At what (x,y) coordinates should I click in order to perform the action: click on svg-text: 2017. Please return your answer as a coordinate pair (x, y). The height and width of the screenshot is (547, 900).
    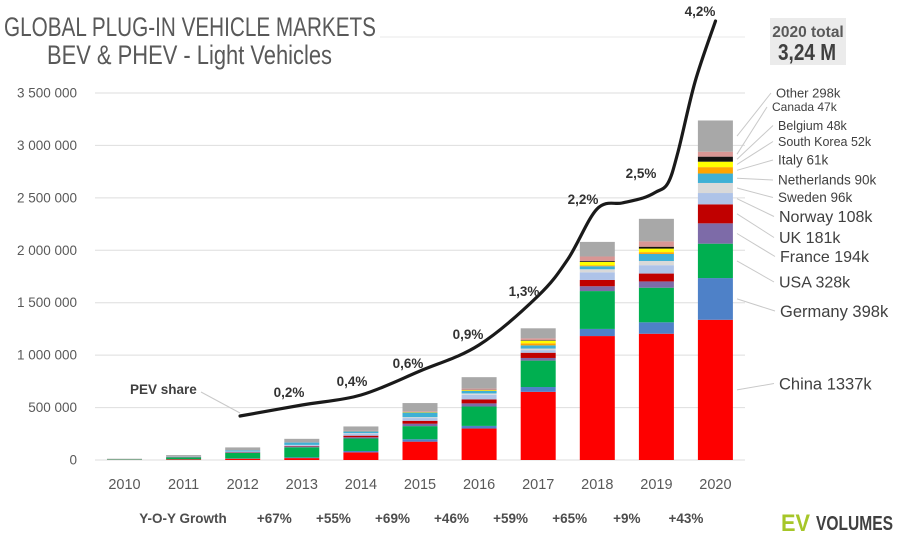
    Looking at the image, I should click on (538, 485).